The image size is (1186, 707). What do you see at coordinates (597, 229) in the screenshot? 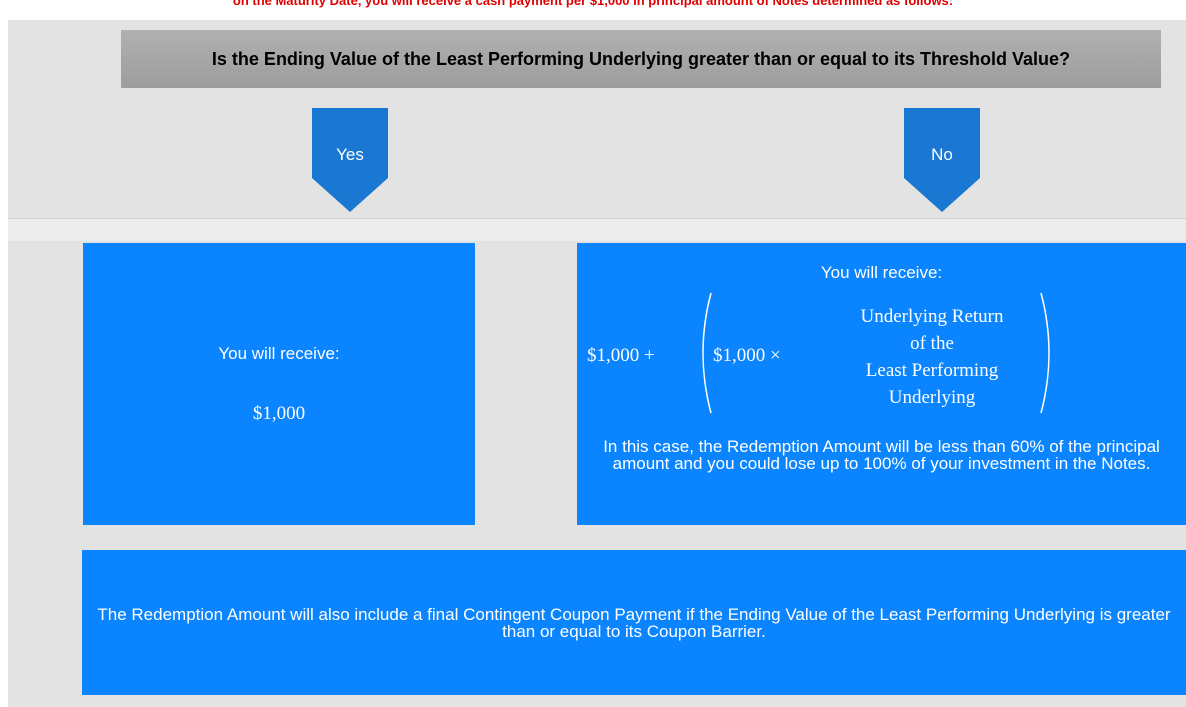
I see `divider-band` at bounding box center [597, 229].